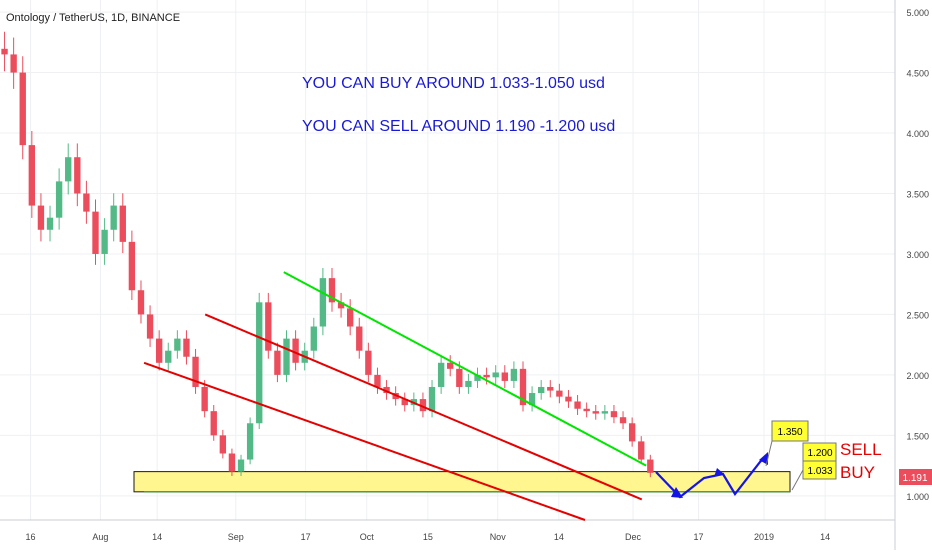 The width and height of the screenshot is (932, 555). What do you see at coordinates (462, 482) in the screenshot?
I see `price-zone-layer` at bounding box center [462, 482].